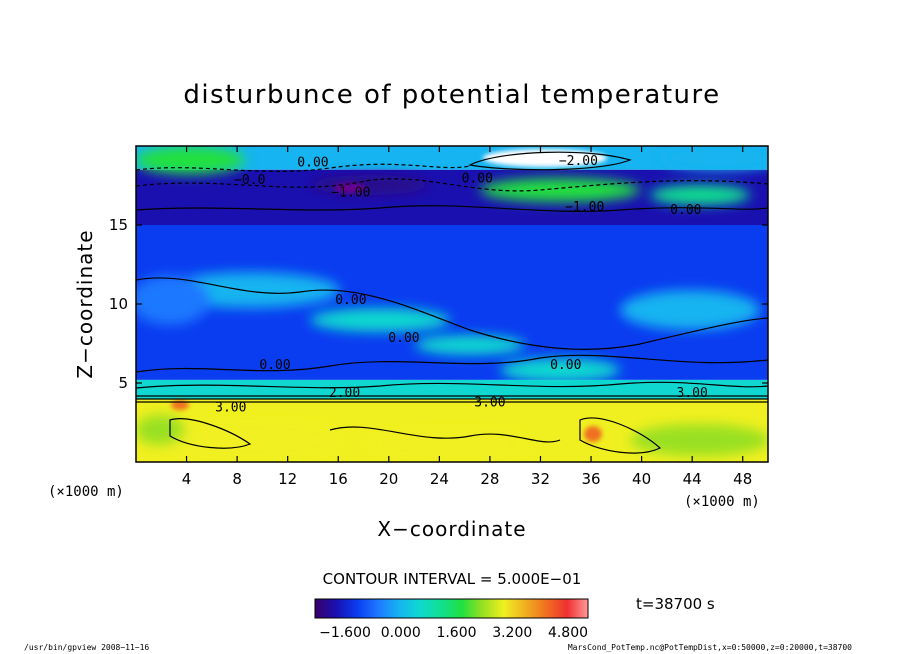  Describe the element at coordinates (641, 479) in the screenshot. I see `x-tick-label: 40` at that location.